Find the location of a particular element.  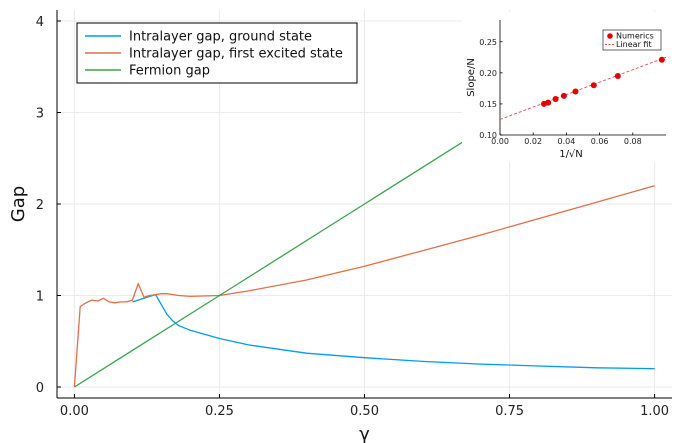

inset-x-tick-label: 0.00 is located at coordinates (500, 141).